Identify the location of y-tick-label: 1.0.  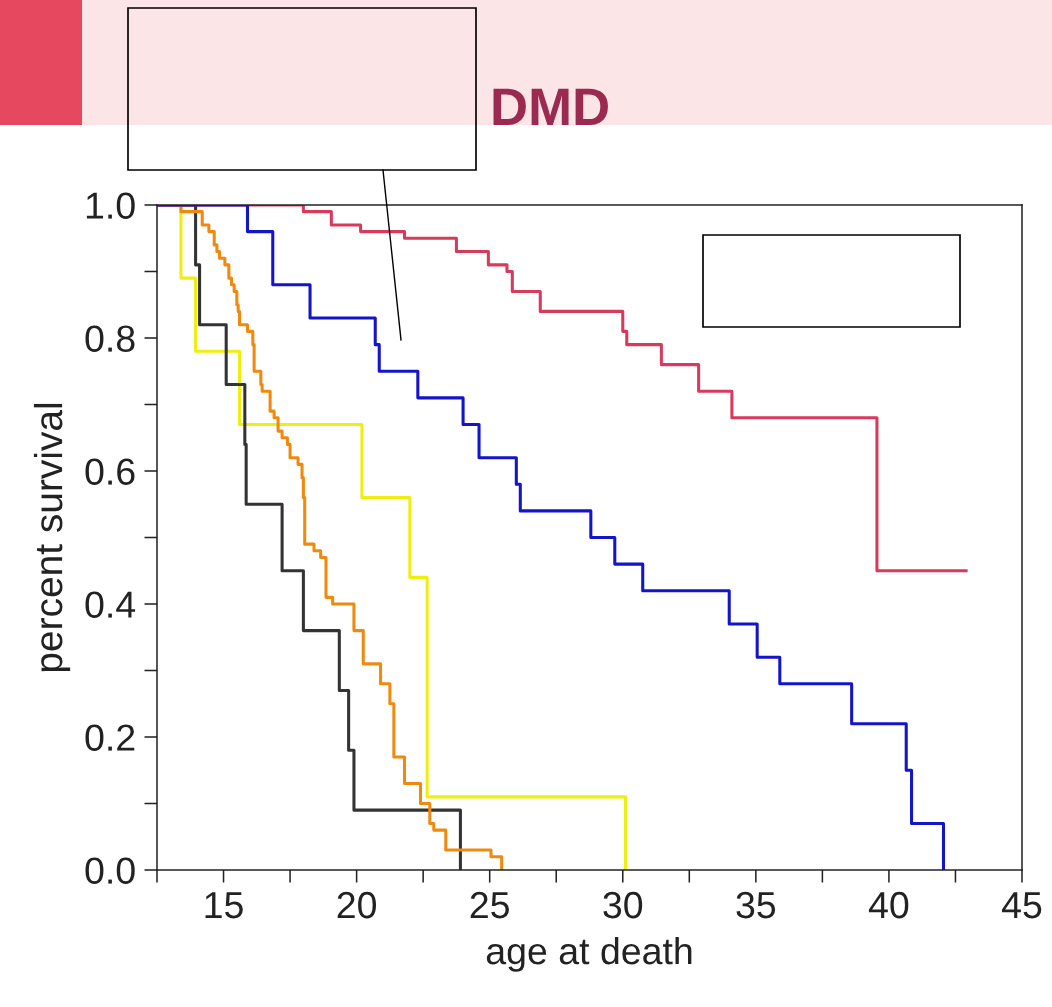
(110, 205).